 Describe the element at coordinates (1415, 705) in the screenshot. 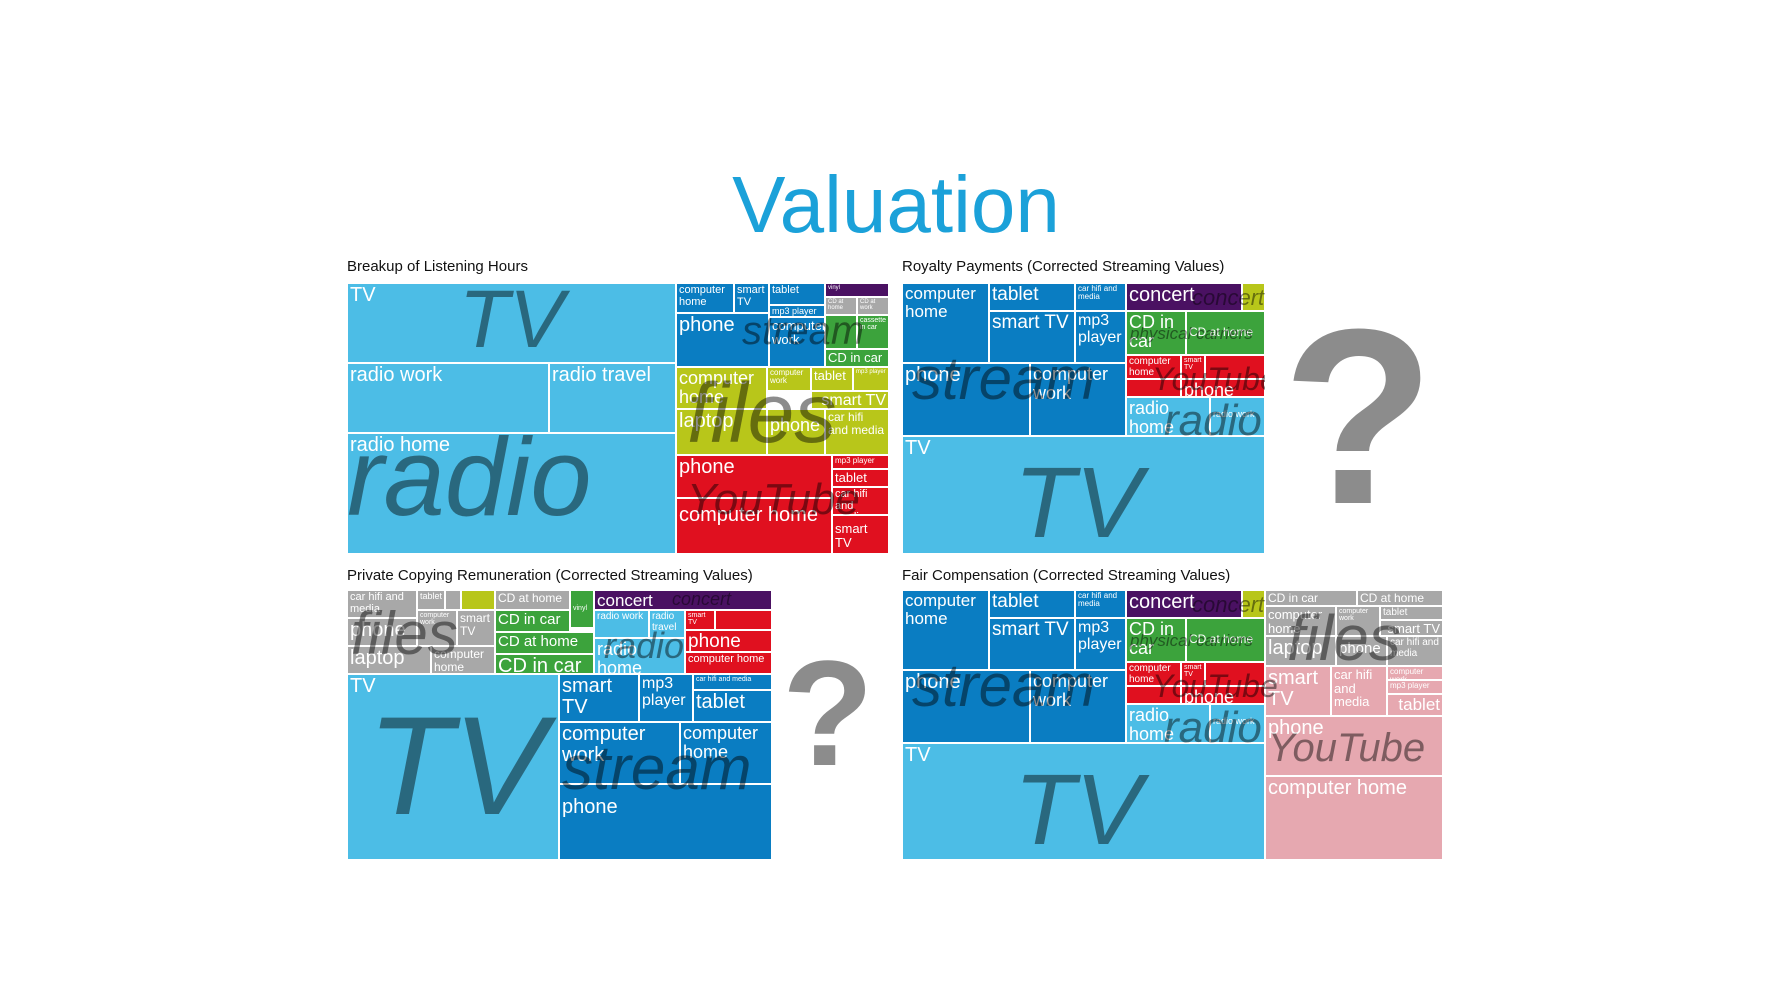

I see `tile-pink-tablet: tablet` at that location.